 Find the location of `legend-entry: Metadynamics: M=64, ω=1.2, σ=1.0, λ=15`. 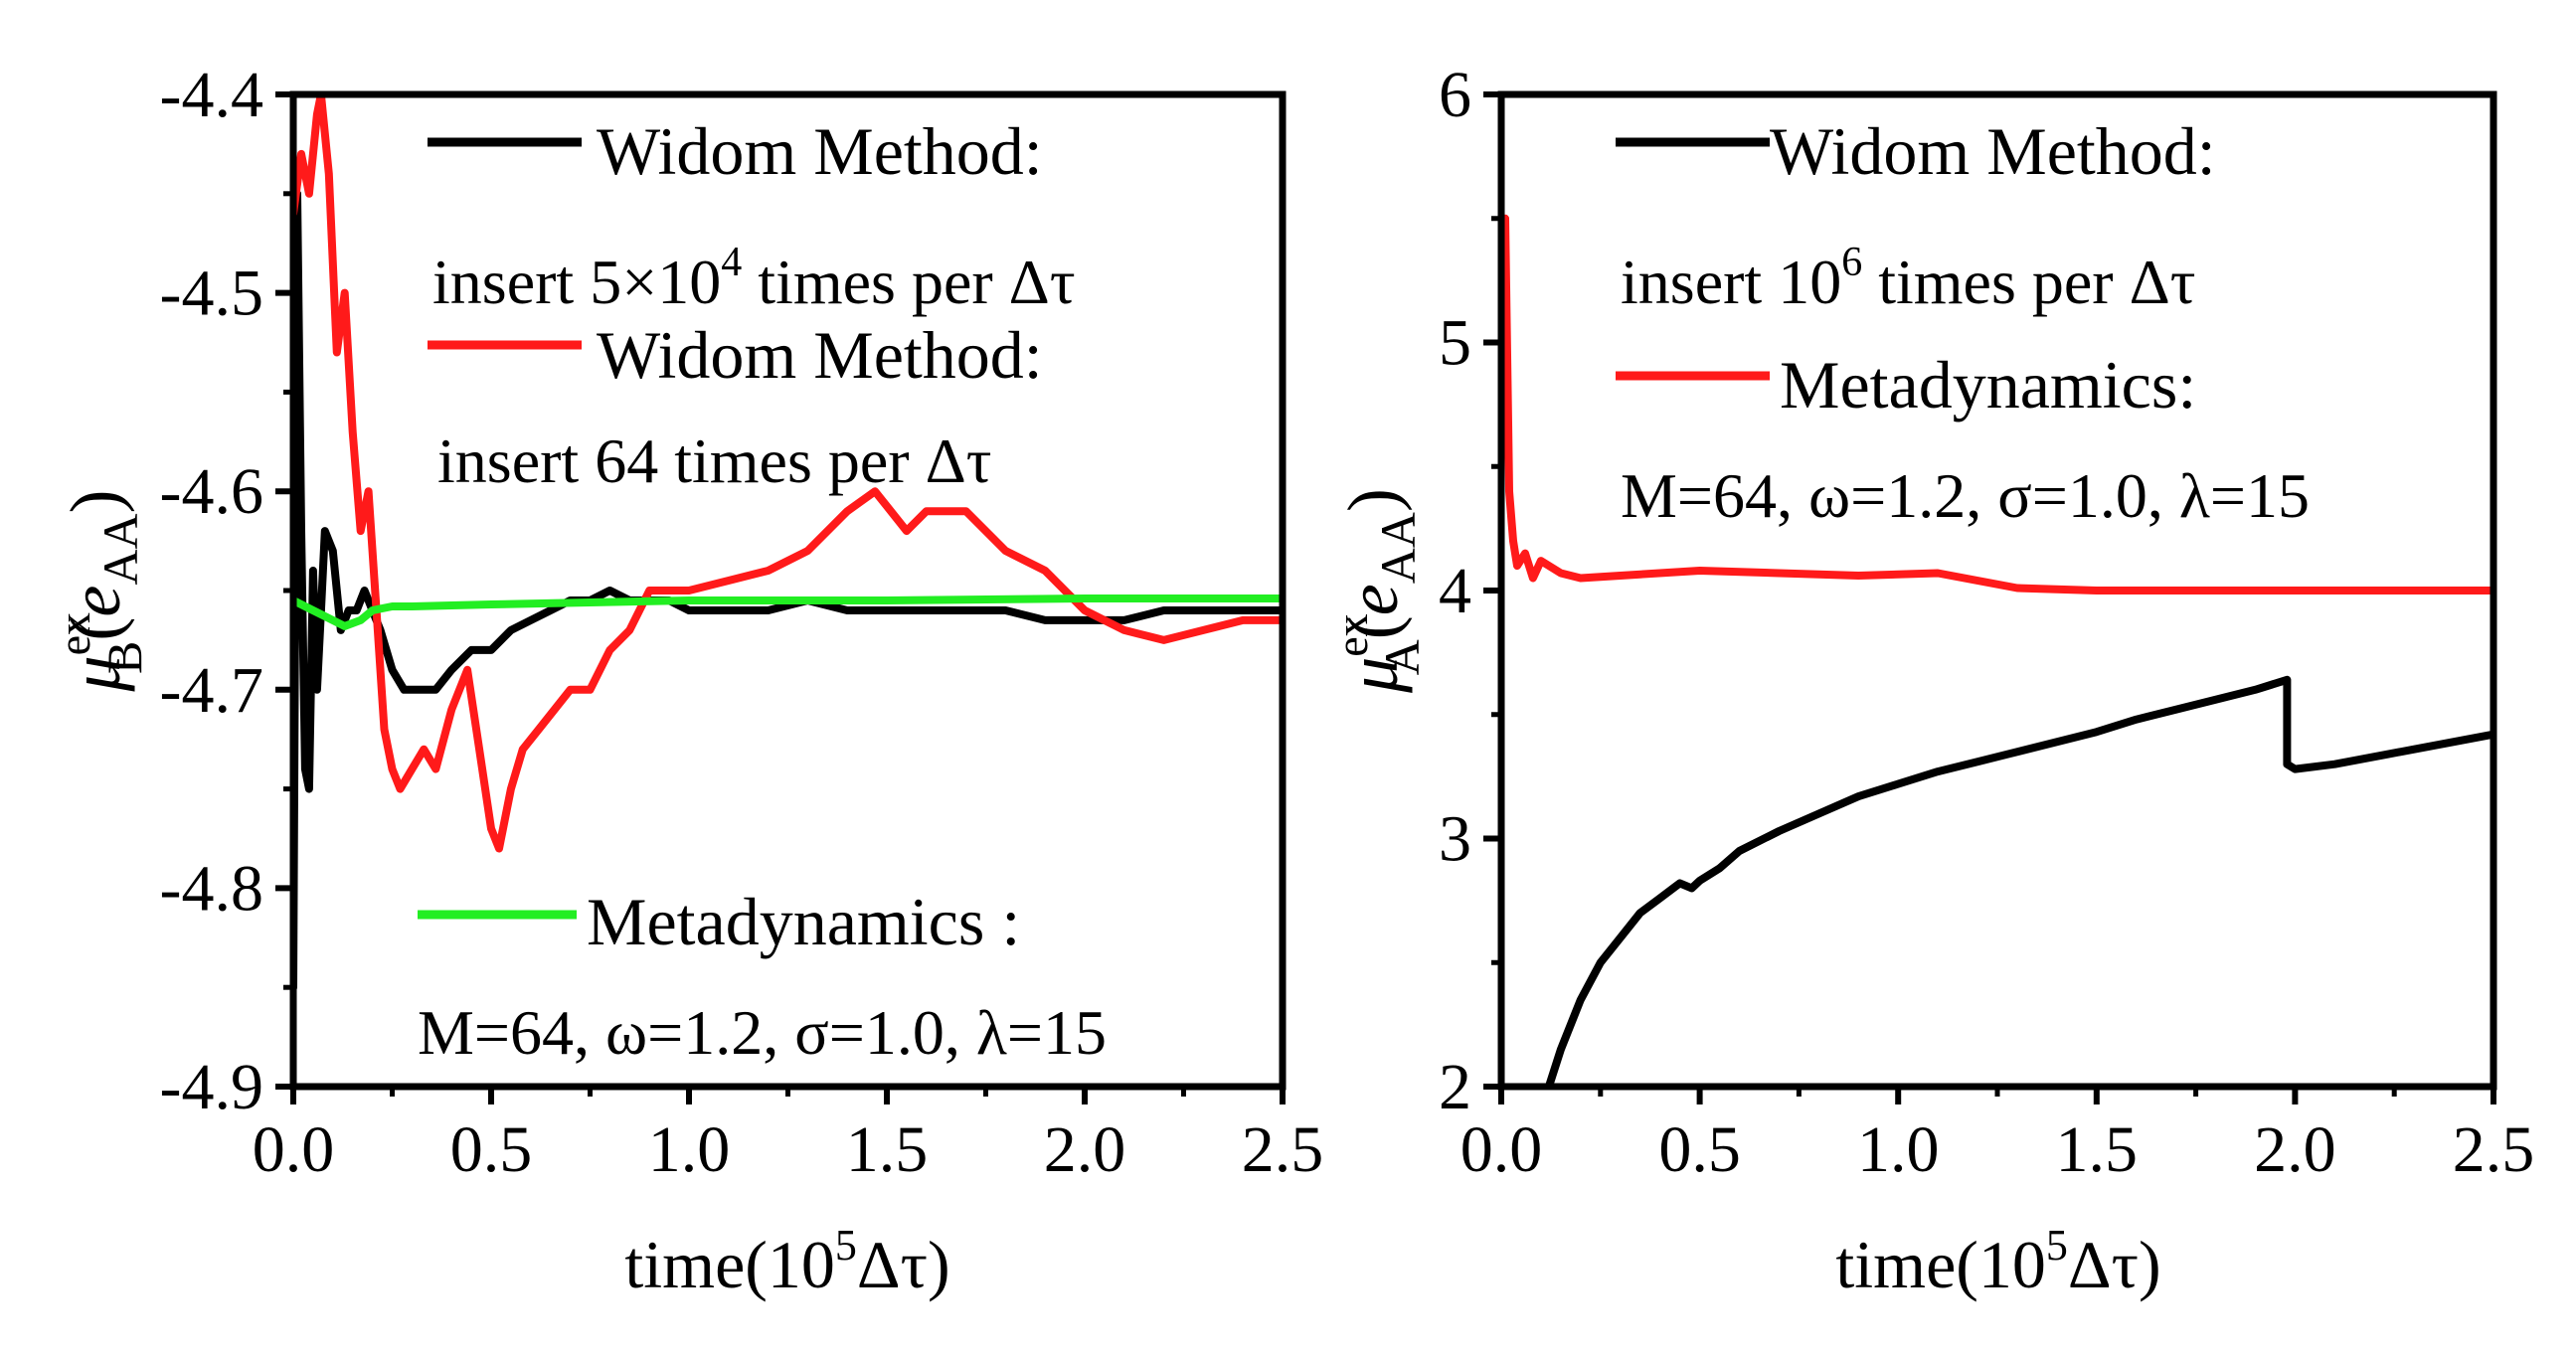

legend-entry: Metadynamics: M=64, ω=1.2, σ=1.0, λ=15 is located at coordinates (1963, 439).